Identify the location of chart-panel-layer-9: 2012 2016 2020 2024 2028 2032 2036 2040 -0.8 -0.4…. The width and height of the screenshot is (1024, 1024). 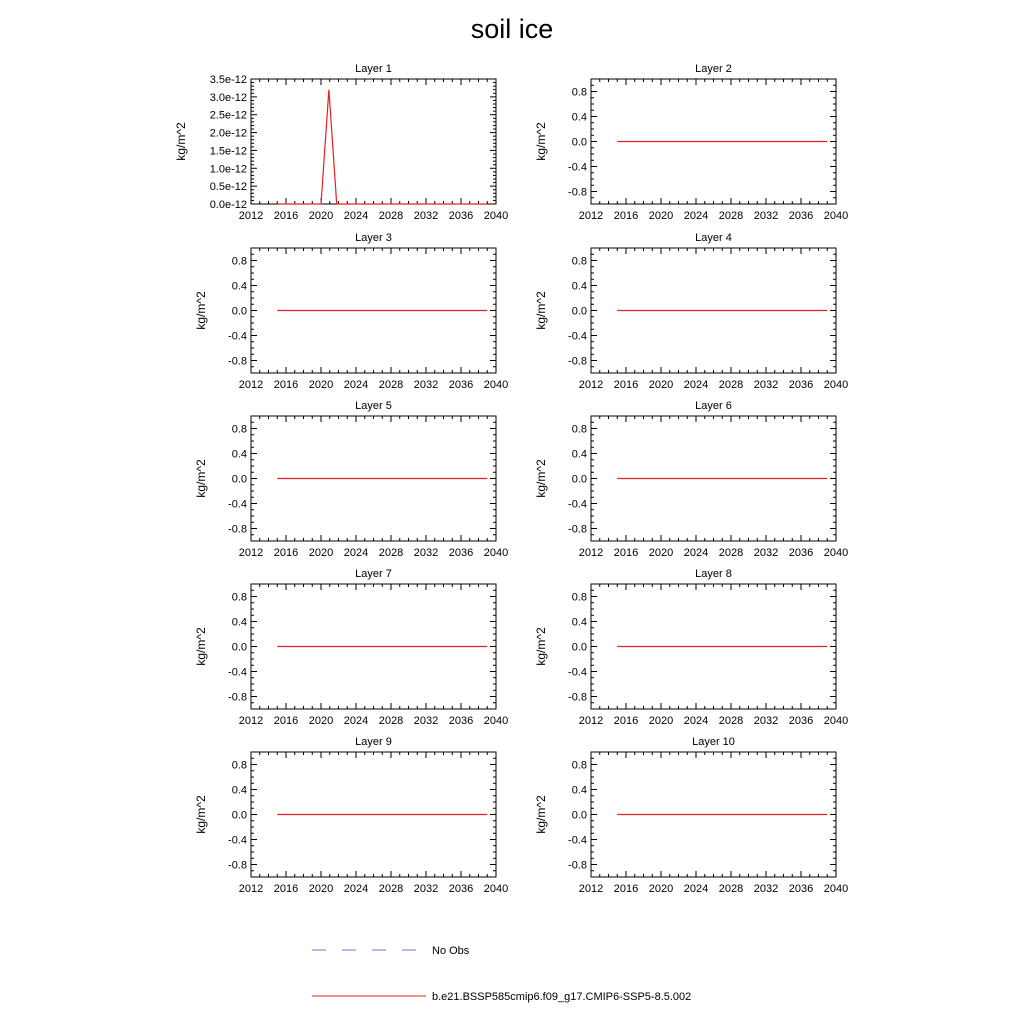
(351, 815).